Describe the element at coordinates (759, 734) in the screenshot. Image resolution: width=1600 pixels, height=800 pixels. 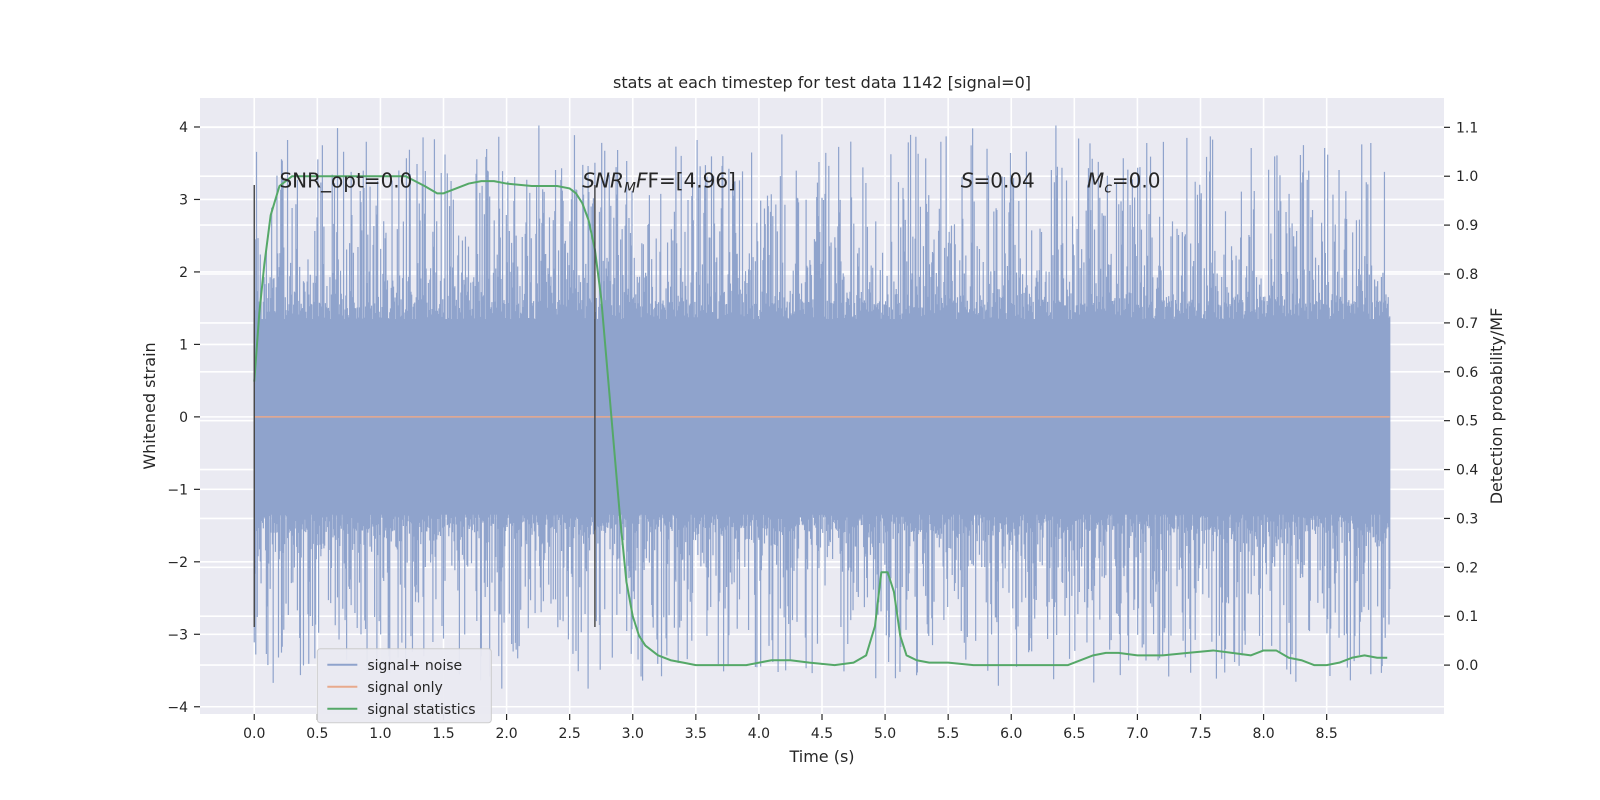
I see `x-tick-label-8: 4.0` at that location.